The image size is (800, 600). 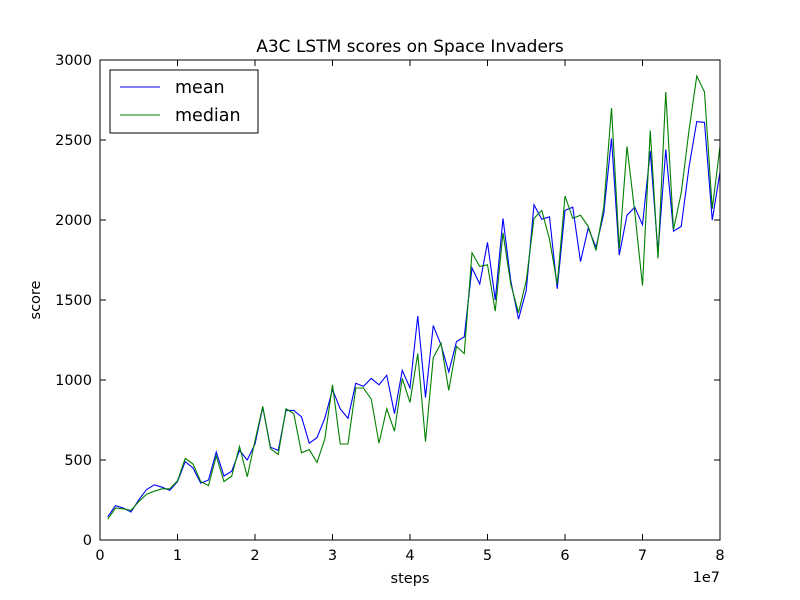 What do you see at coordinates (332, 556) in the screenshot?
I see `x-tick-label: 3` at bounding box center [332, 556].